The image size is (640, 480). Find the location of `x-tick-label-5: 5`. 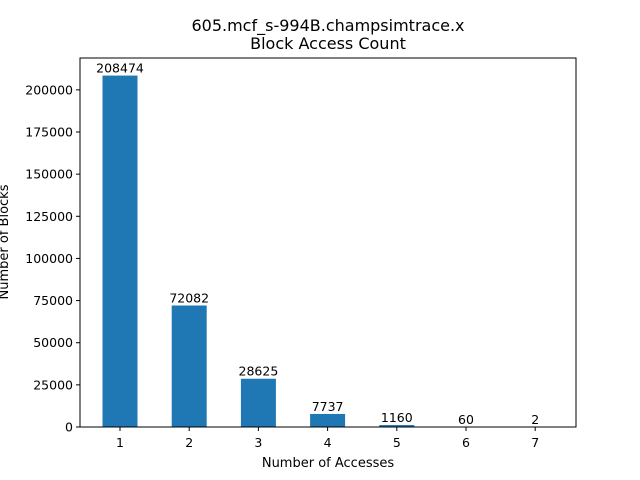

x-tick-label-5: 5 is located at coordinates (397, 442).